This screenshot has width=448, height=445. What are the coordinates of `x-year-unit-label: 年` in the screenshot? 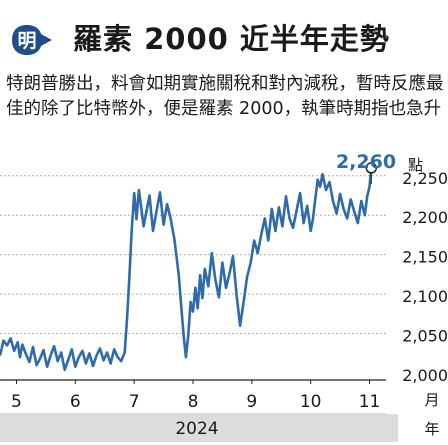 It's located at (431, 429).